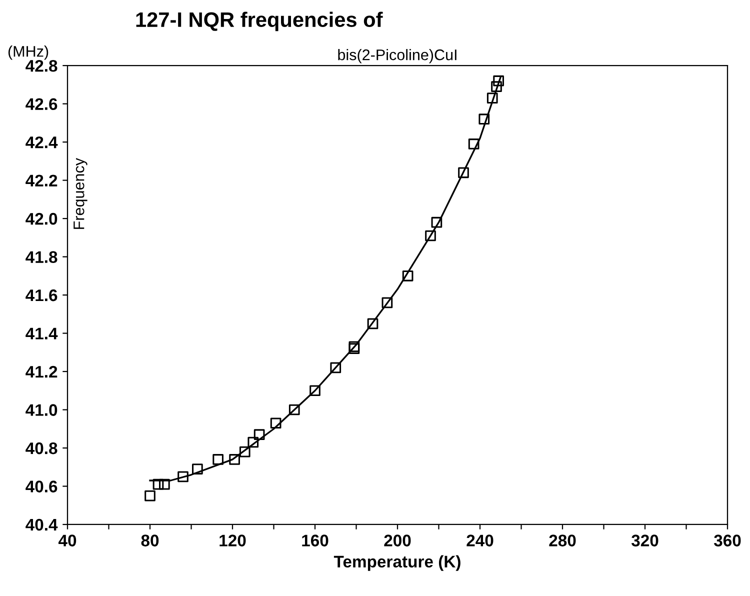  I want to click on y-tick-label: 41.8, so click(42, 257).